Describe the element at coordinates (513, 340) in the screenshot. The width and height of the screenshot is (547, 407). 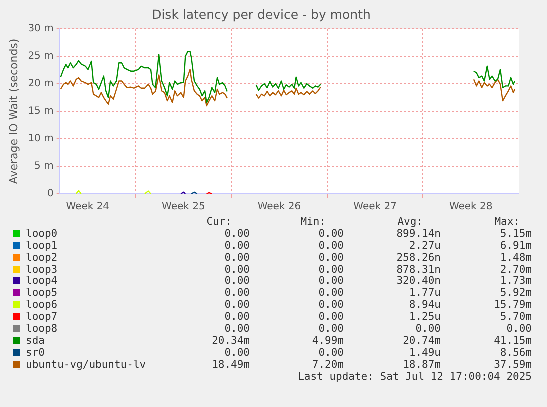
I see `text: 41.15m` at that location.